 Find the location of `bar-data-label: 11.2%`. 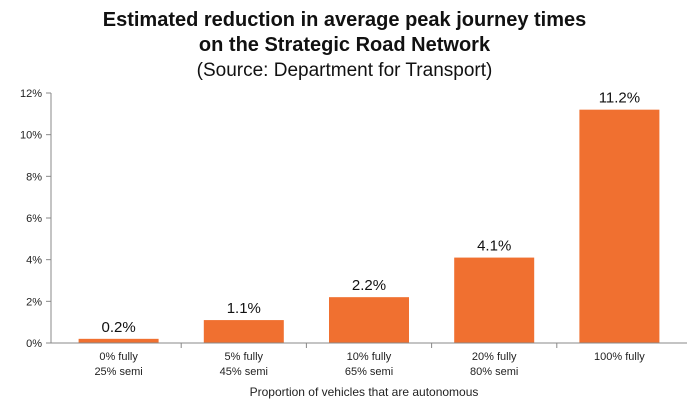

bar-data-label: 11.2% is located at coordinates (619, 98).